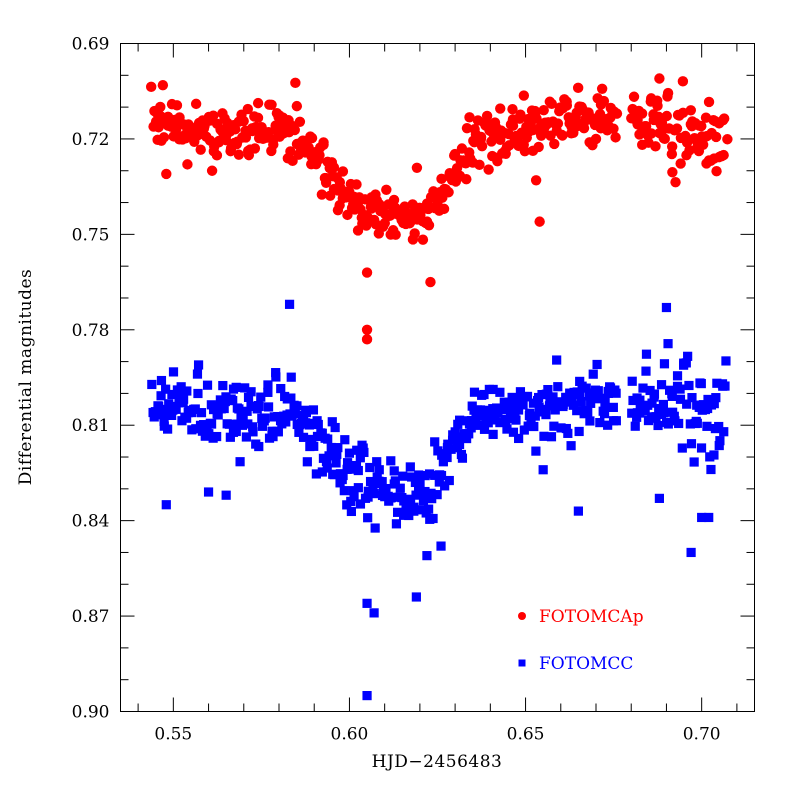 The image size is (797, 797). Describe the element at coordinates (91, 235) in the screenshot. I see `y-tick-label: 0.75` at that location.